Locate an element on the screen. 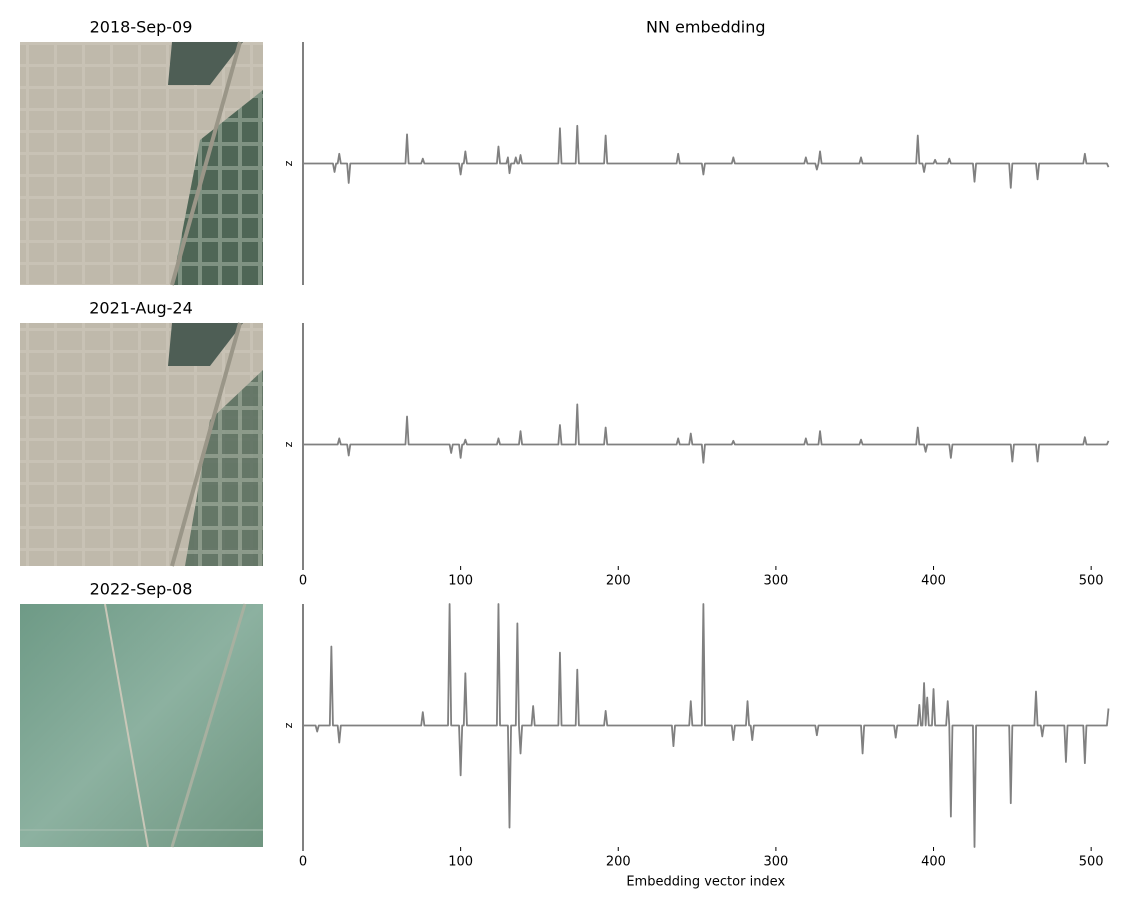  chart-title: NN embedding is located at coordinates (706, 27).